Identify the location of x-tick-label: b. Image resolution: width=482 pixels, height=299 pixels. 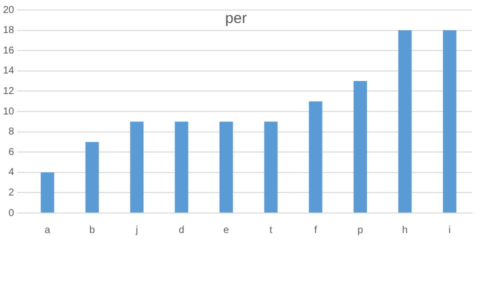
(92, 230).